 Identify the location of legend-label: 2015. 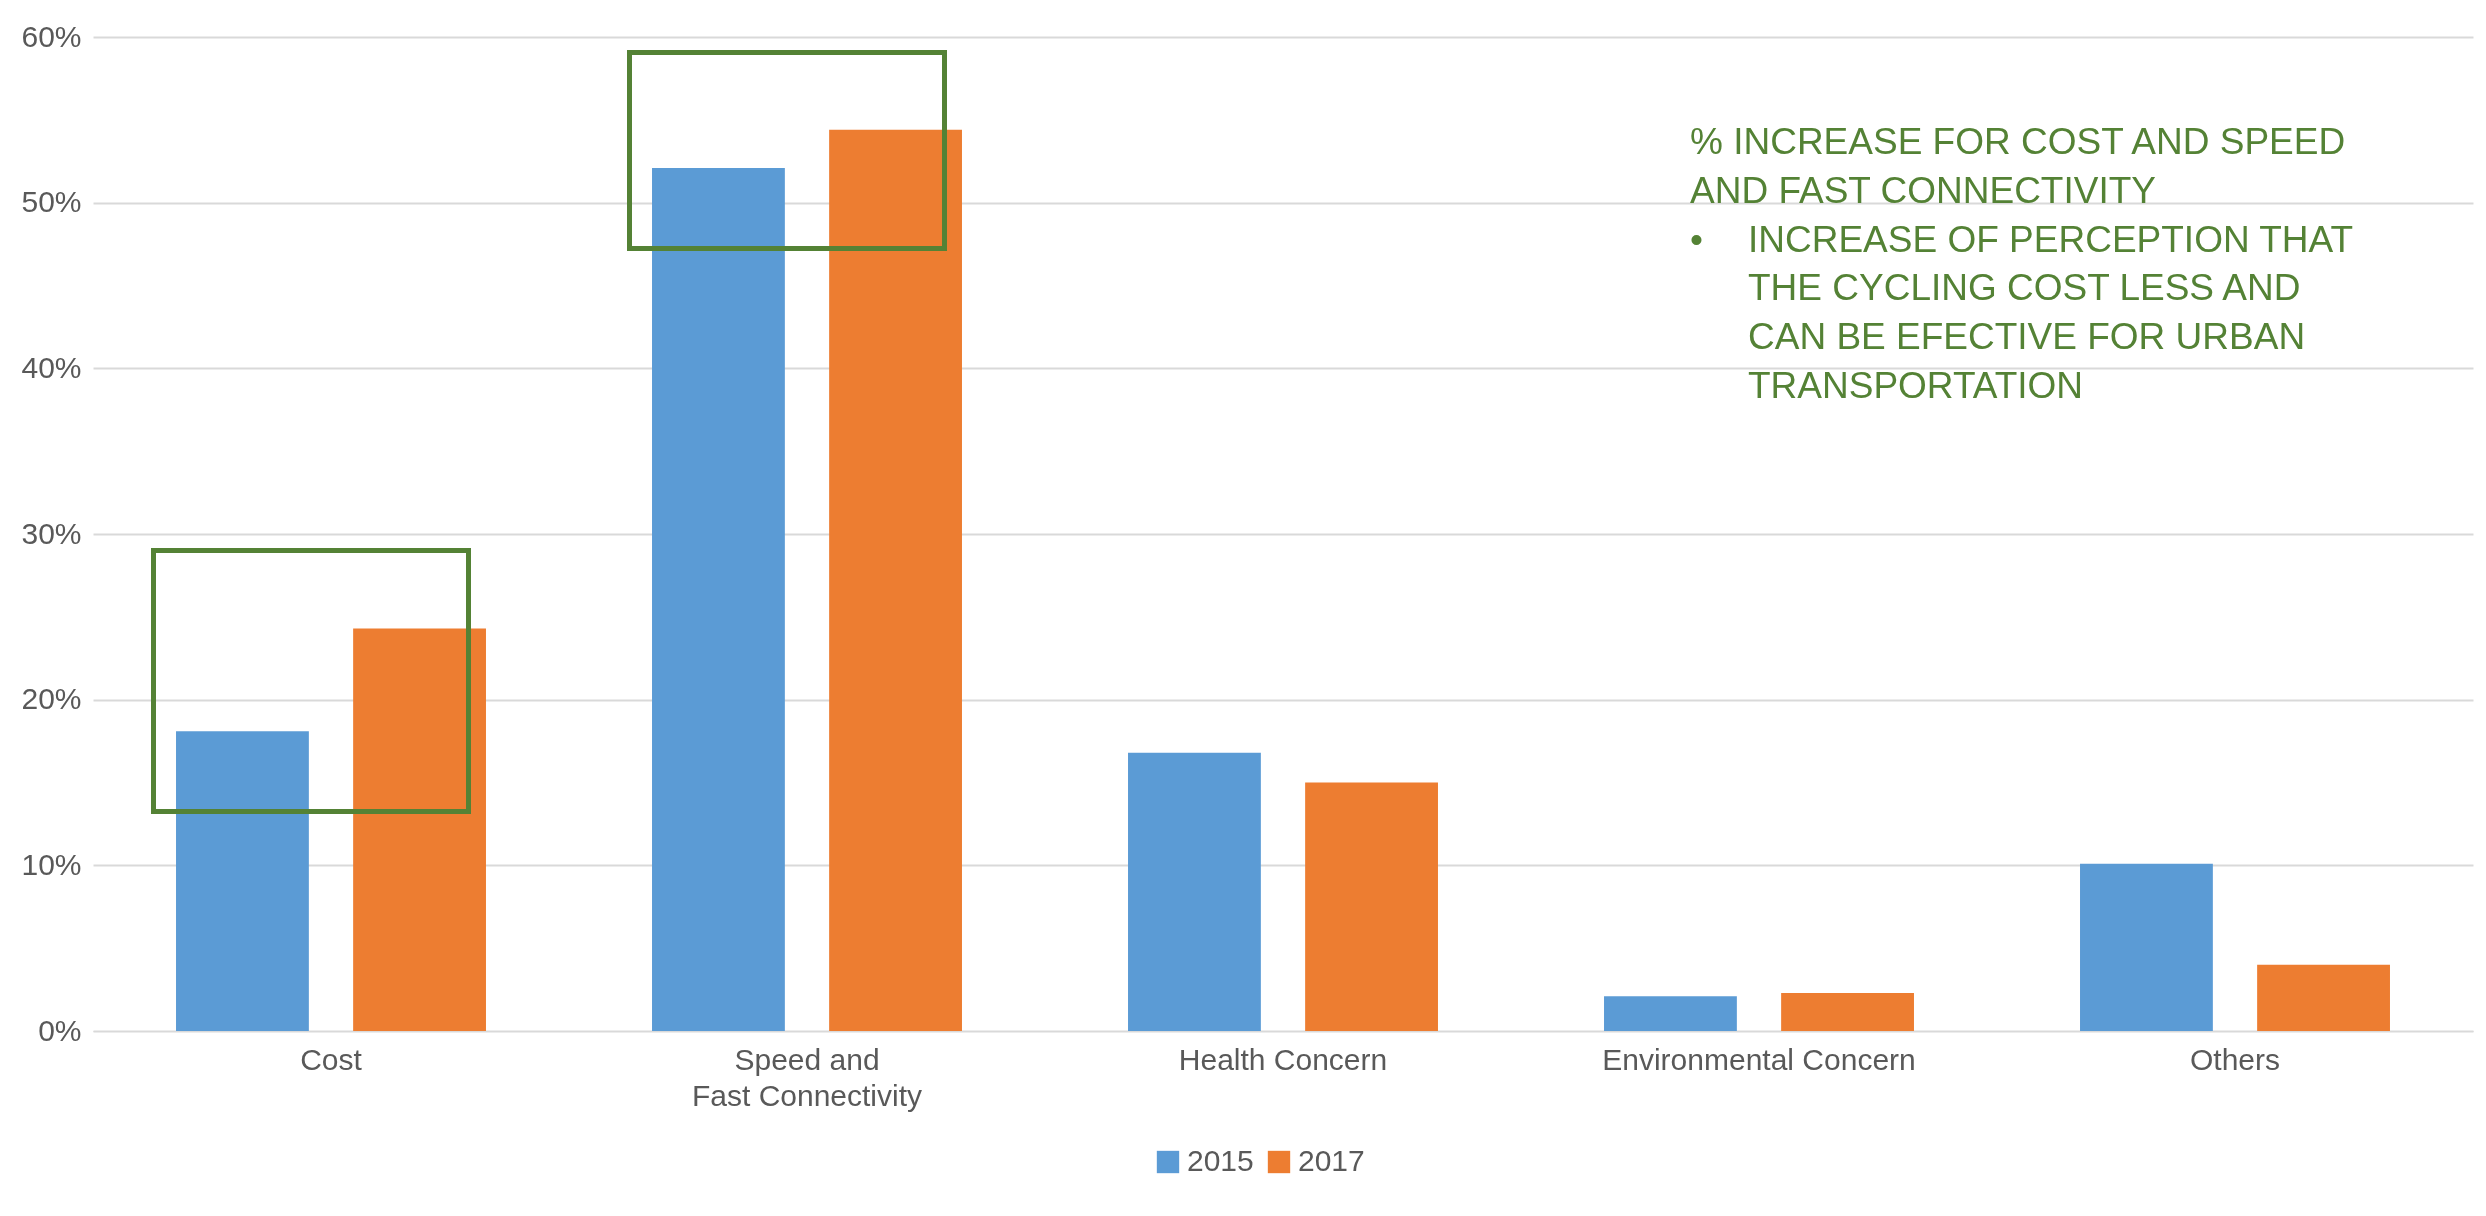
(1220, 1160).